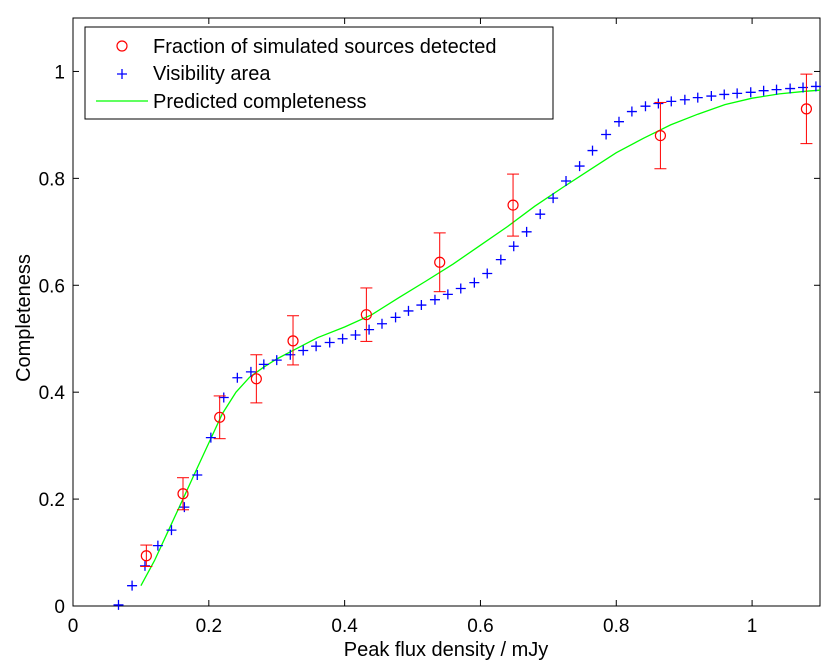 The width and height of the screenshot is (830, 666). I want to click on y-tick-label: 0.6, so click(52, 286).